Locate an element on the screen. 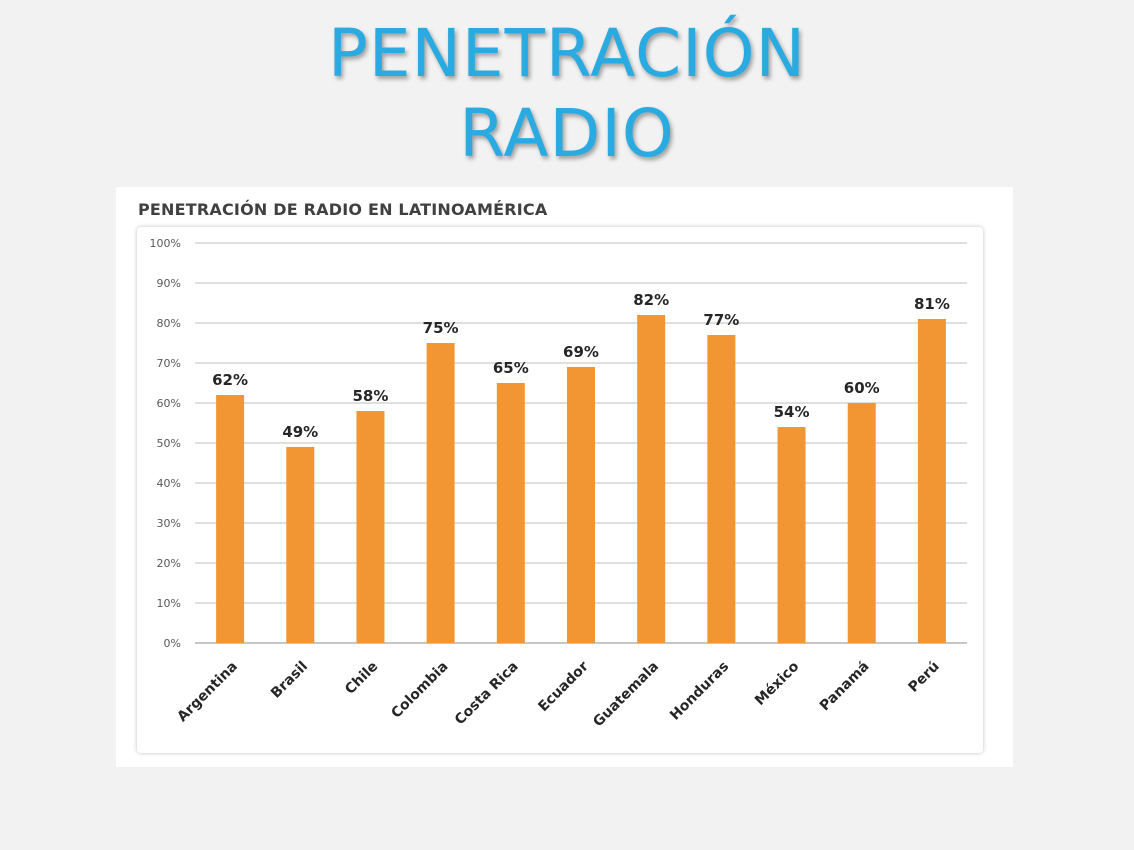 The image size is (1134, 850). bar-argentina is located at coordinates (230, 519).